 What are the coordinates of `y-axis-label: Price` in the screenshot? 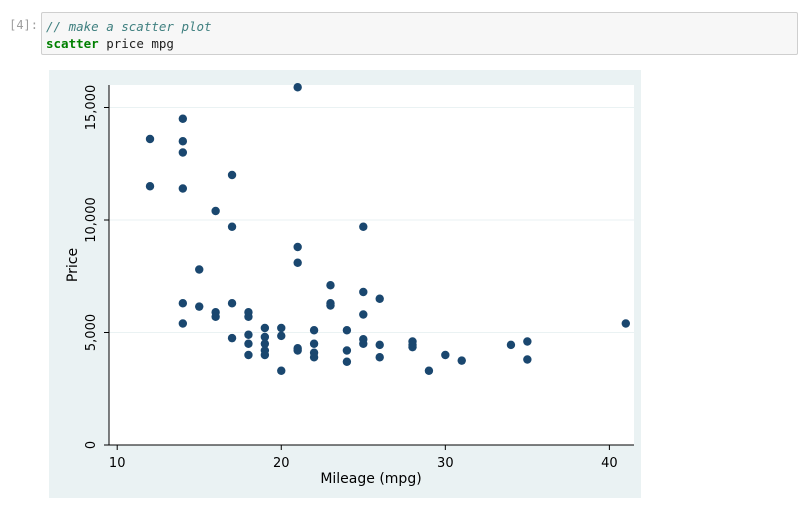 It's located at (73, 265).